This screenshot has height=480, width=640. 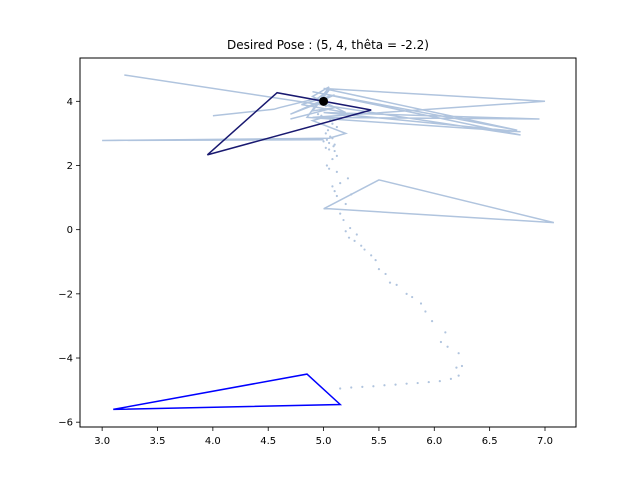 I want to click on y-tick-label: 0, so click(x=70, y=230).